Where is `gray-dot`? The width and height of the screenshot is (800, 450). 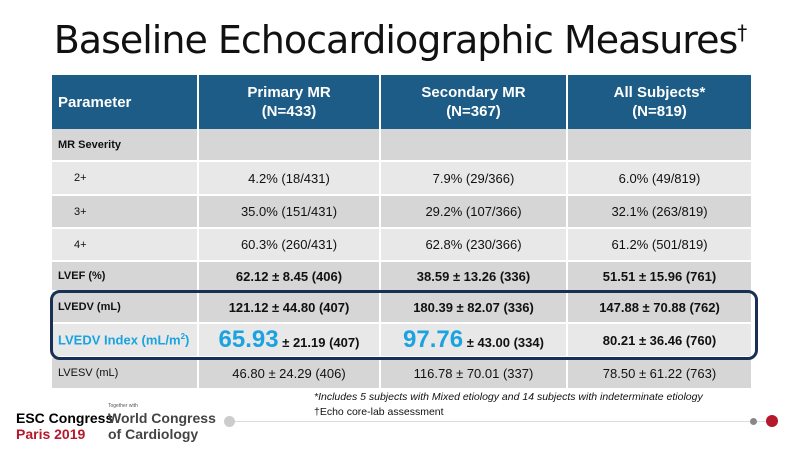 gray-dot is located at coordinates (753, 421).